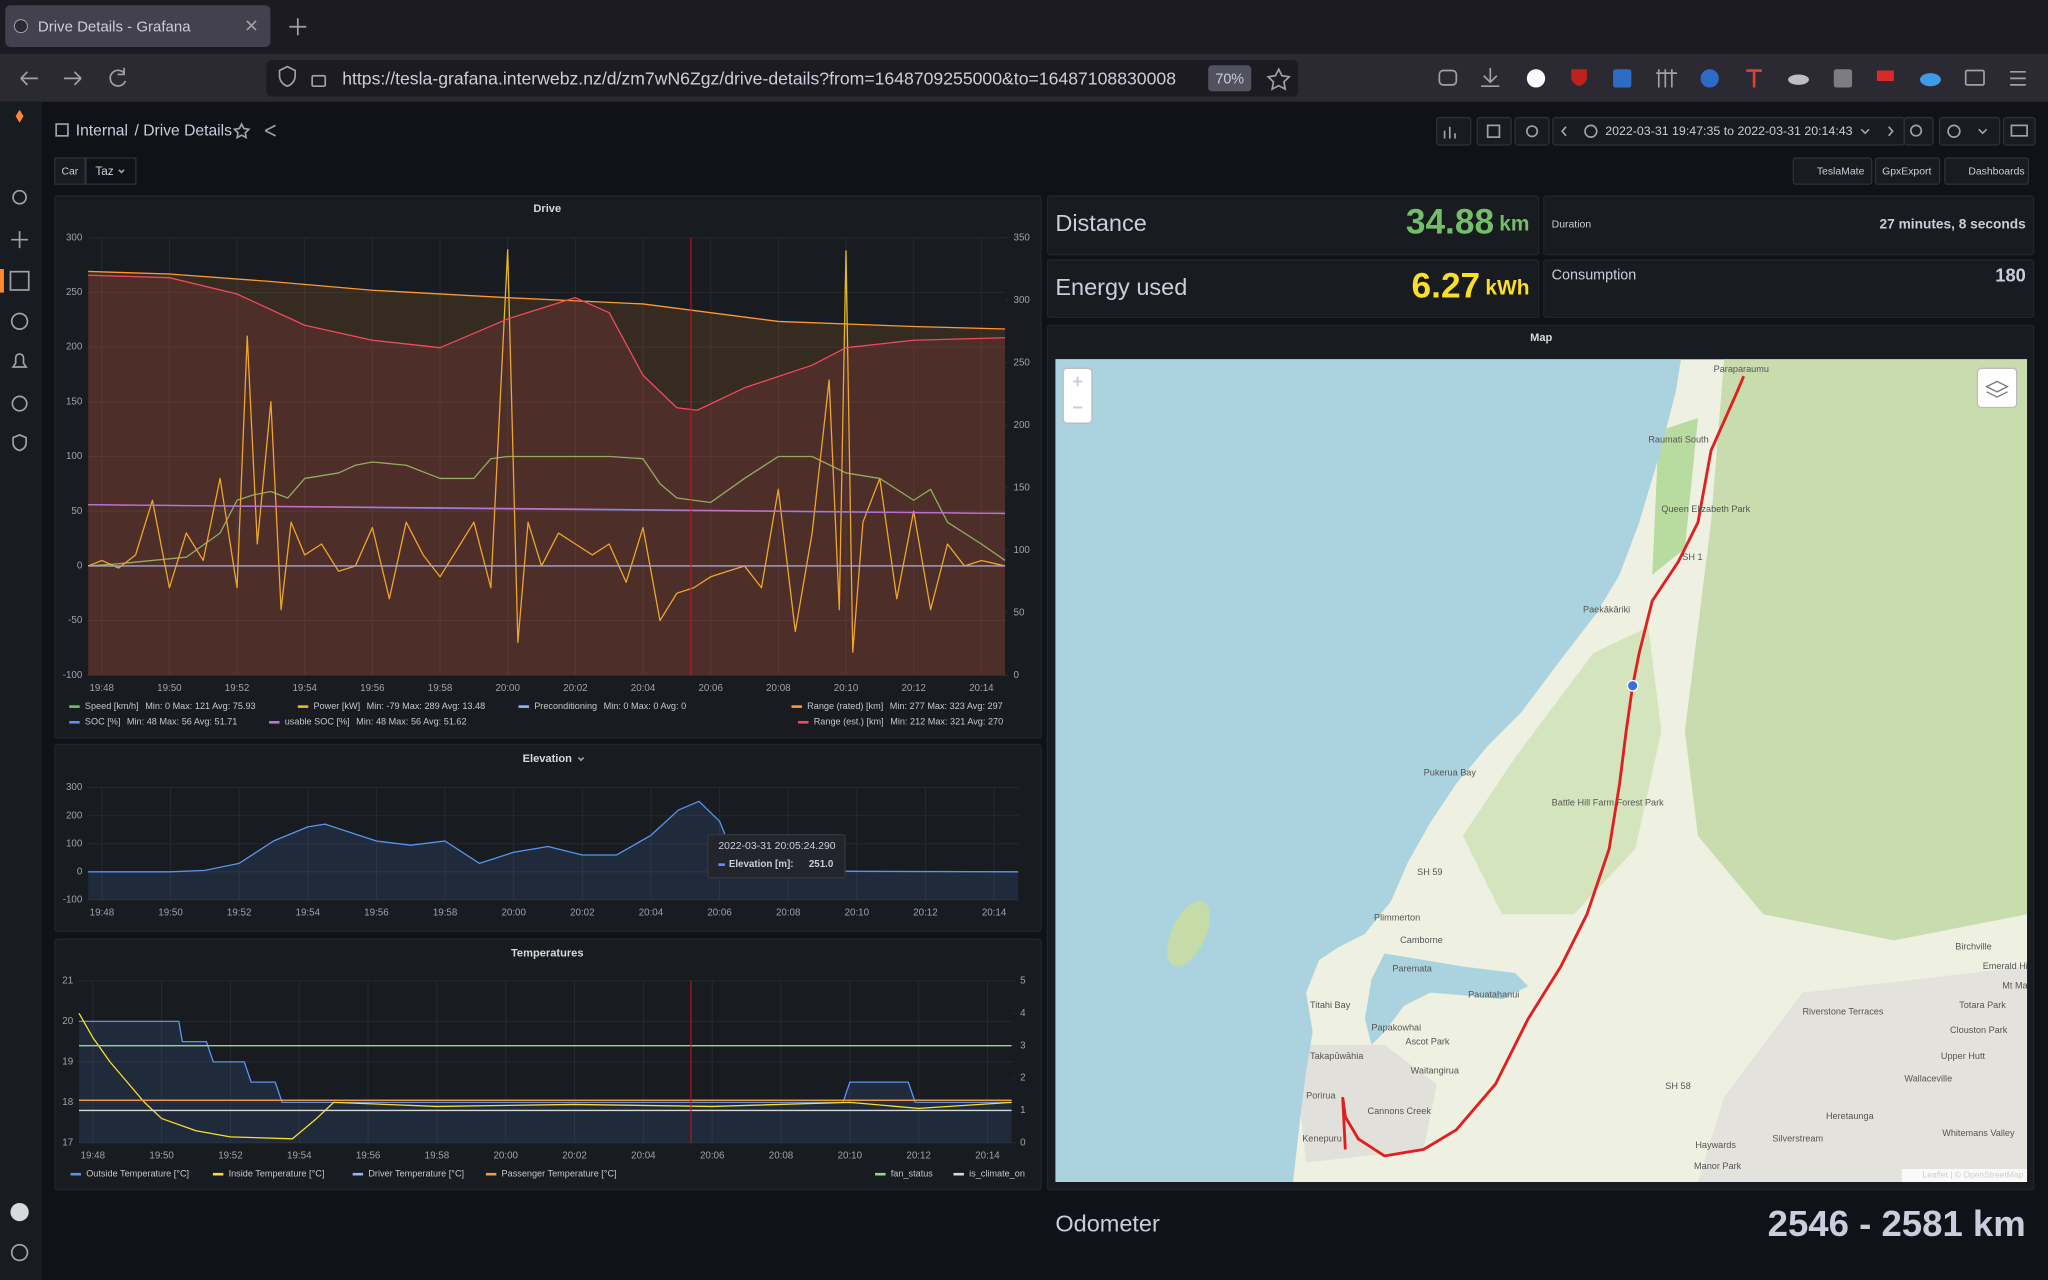 The width and height of the screenshot is (2048, 1280). What do you see at coordinates (73, 675) in the screenshot?
I see `y-tick-label: -100` at bounding box center [73, 675].